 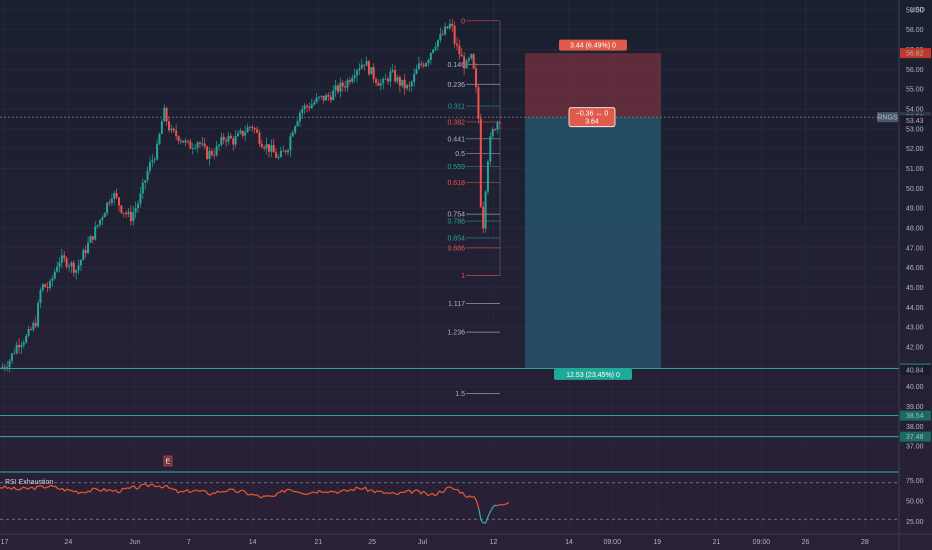 I want to click on x-tick-label: Jul, so click(x=422, y=542).